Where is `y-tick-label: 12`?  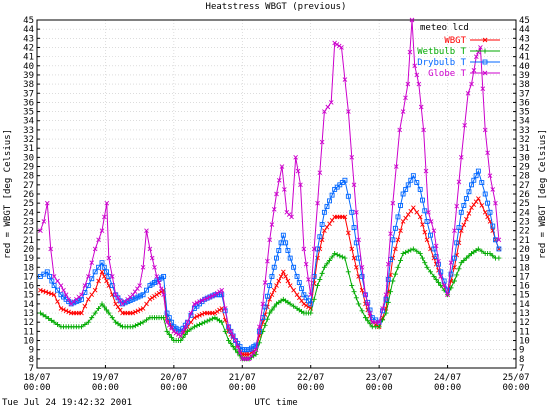 y-tick-label: 12 is located at coordinates (524, 323).